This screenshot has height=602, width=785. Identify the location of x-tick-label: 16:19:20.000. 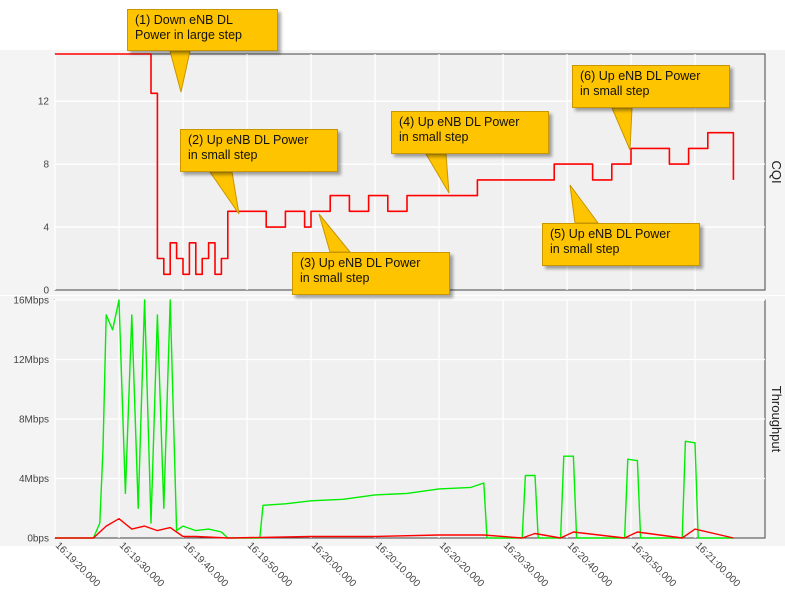
(77, 564).